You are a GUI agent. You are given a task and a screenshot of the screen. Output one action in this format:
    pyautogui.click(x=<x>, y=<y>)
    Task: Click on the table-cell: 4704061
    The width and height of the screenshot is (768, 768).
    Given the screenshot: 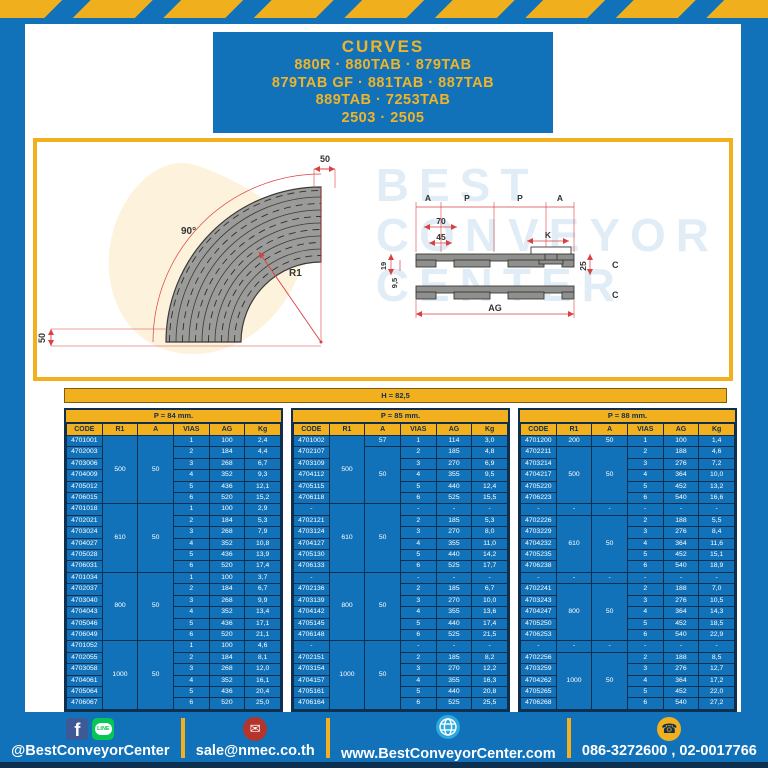 What is the action you would take?
    pyautogui.click(x=84, y=680)
    